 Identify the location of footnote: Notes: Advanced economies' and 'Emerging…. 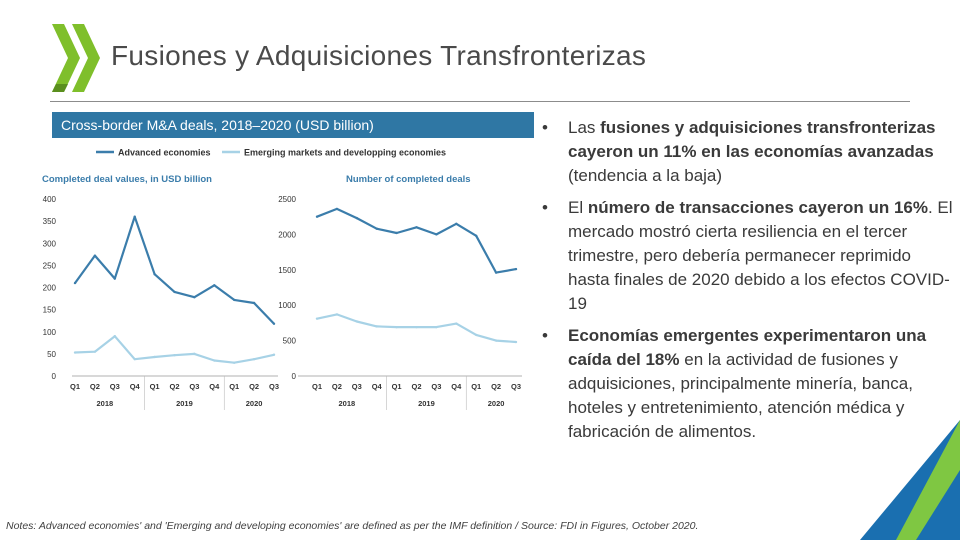
(352, 526).